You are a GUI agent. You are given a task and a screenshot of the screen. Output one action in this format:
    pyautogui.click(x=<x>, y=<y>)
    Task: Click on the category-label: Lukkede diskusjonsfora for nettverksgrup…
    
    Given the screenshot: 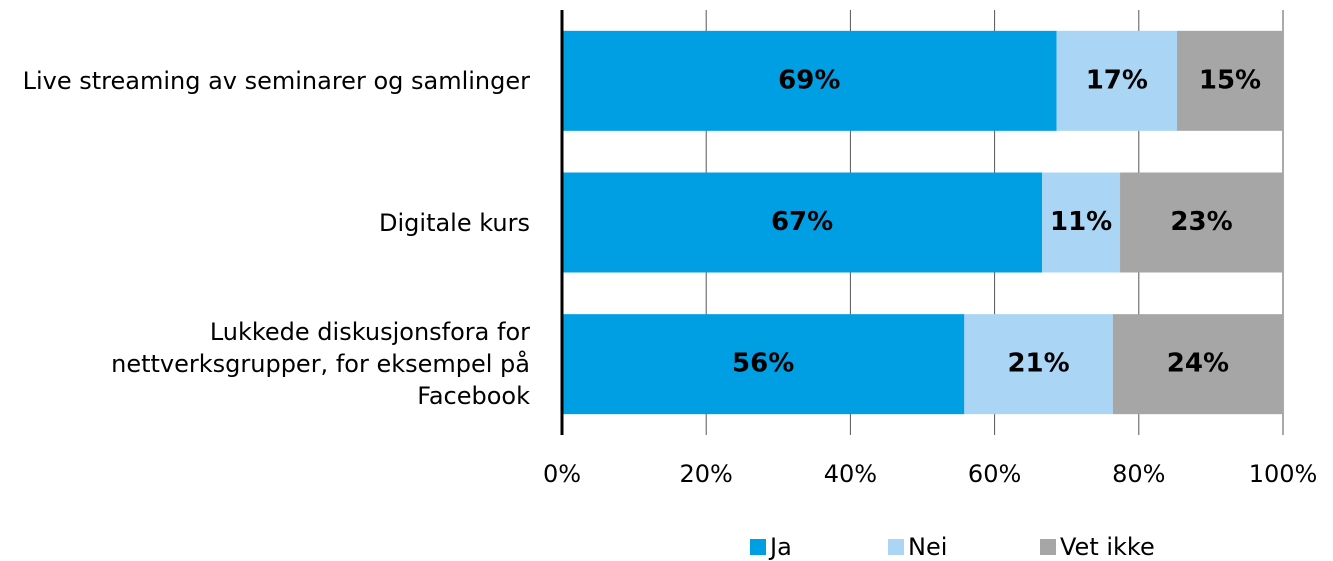 What is the action you would take?
    pyautogui.click(x=320, y=364)
    